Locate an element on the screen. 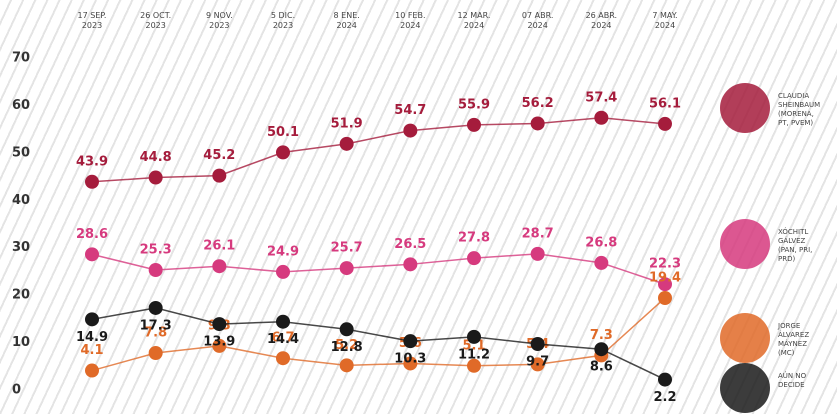 This screenshot has width=837, height=414. value-label: 13.9 is located at coordinates (219, 342).